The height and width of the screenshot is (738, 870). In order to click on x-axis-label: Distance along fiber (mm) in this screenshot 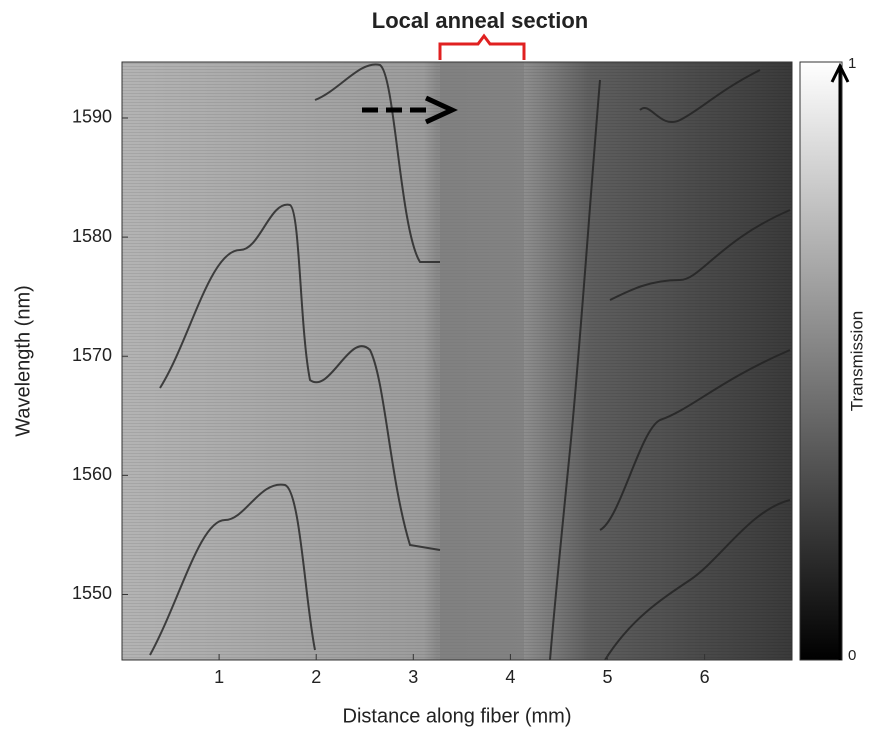, I will do `click(457, 716)`.